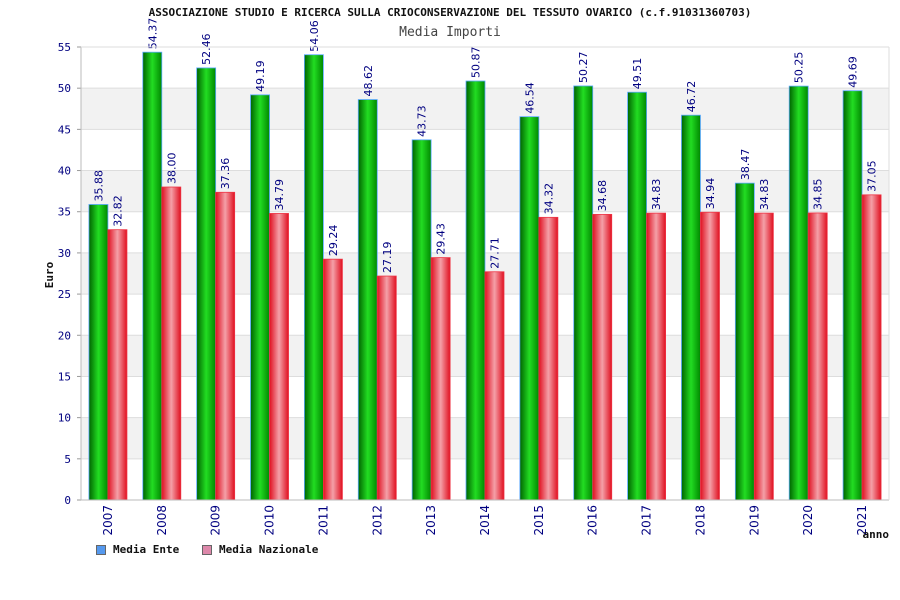 This screenshot has height=600, width=900. Describe the element at coordinates (441, 239) in the screenshot. I see `value-label-nazionale-2013: 29.43` at that location.